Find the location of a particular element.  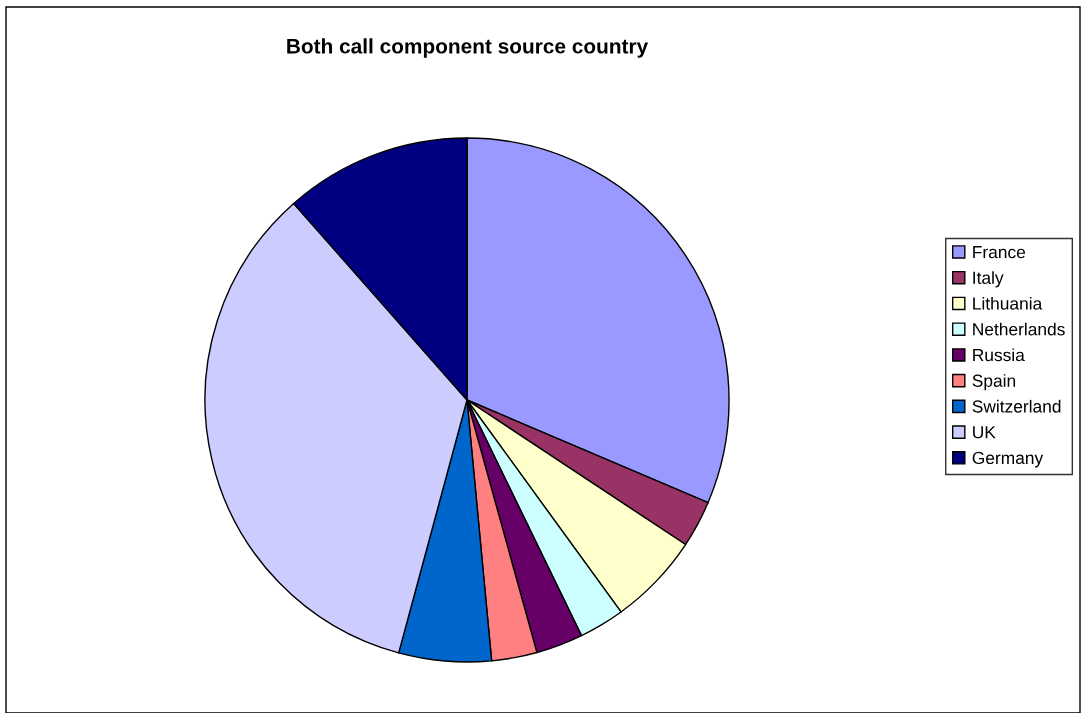

legend-label: Spain is located at coordinates (994, 382).